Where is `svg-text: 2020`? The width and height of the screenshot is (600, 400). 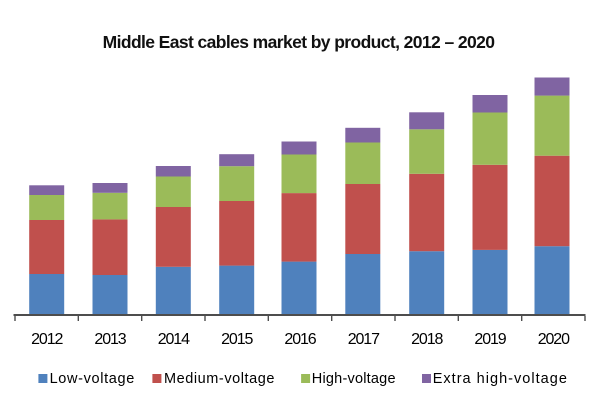
svg-text: 2020 is located at coordinates (554, 339).